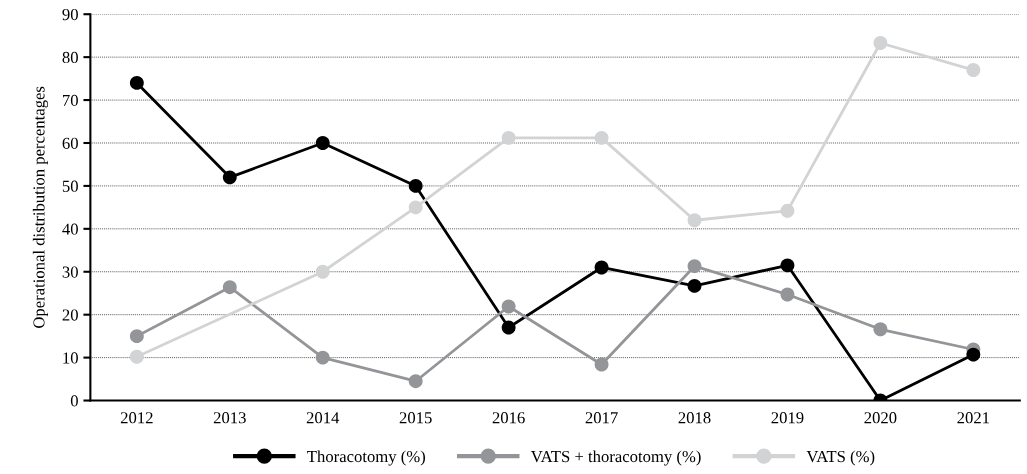 This screenshot has height=474, width=1027. I want to click on y-tick-label: 50, so click(70, 186).